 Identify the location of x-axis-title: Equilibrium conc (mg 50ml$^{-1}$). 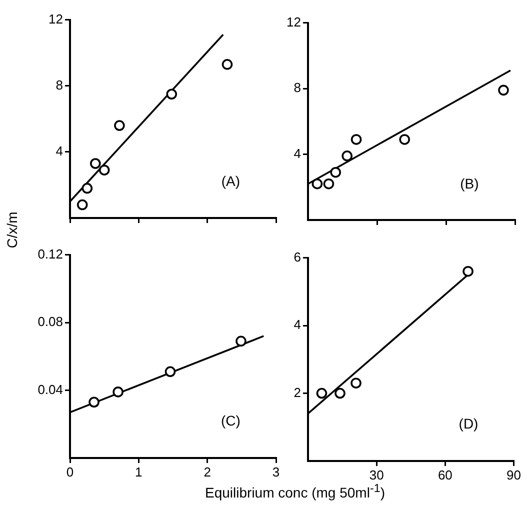
(295, 491).